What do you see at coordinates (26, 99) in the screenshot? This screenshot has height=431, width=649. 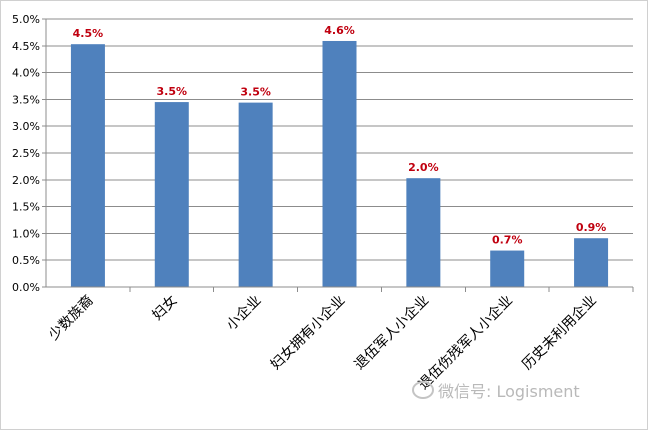 I see `y-tick-label: 3.5%` at bounding box center [26, 99].